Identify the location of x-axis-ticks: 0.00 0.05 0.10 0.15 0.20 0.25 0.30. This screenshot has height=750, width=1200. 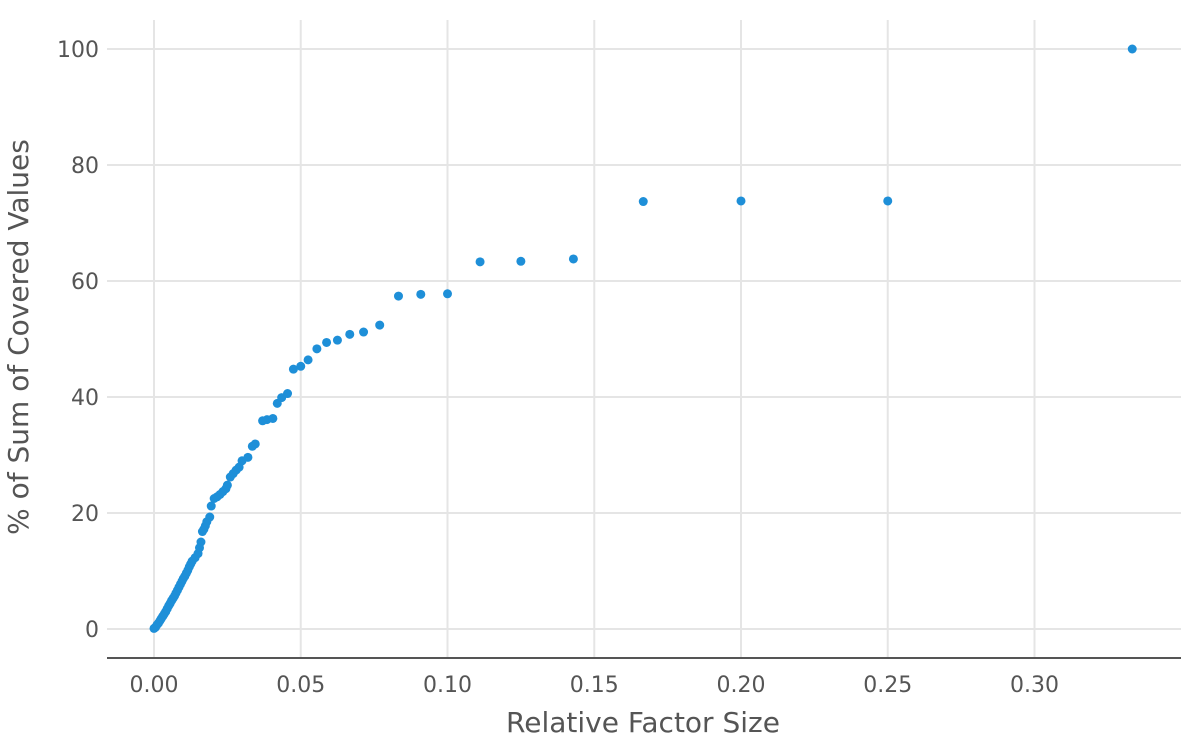
(594, 685).